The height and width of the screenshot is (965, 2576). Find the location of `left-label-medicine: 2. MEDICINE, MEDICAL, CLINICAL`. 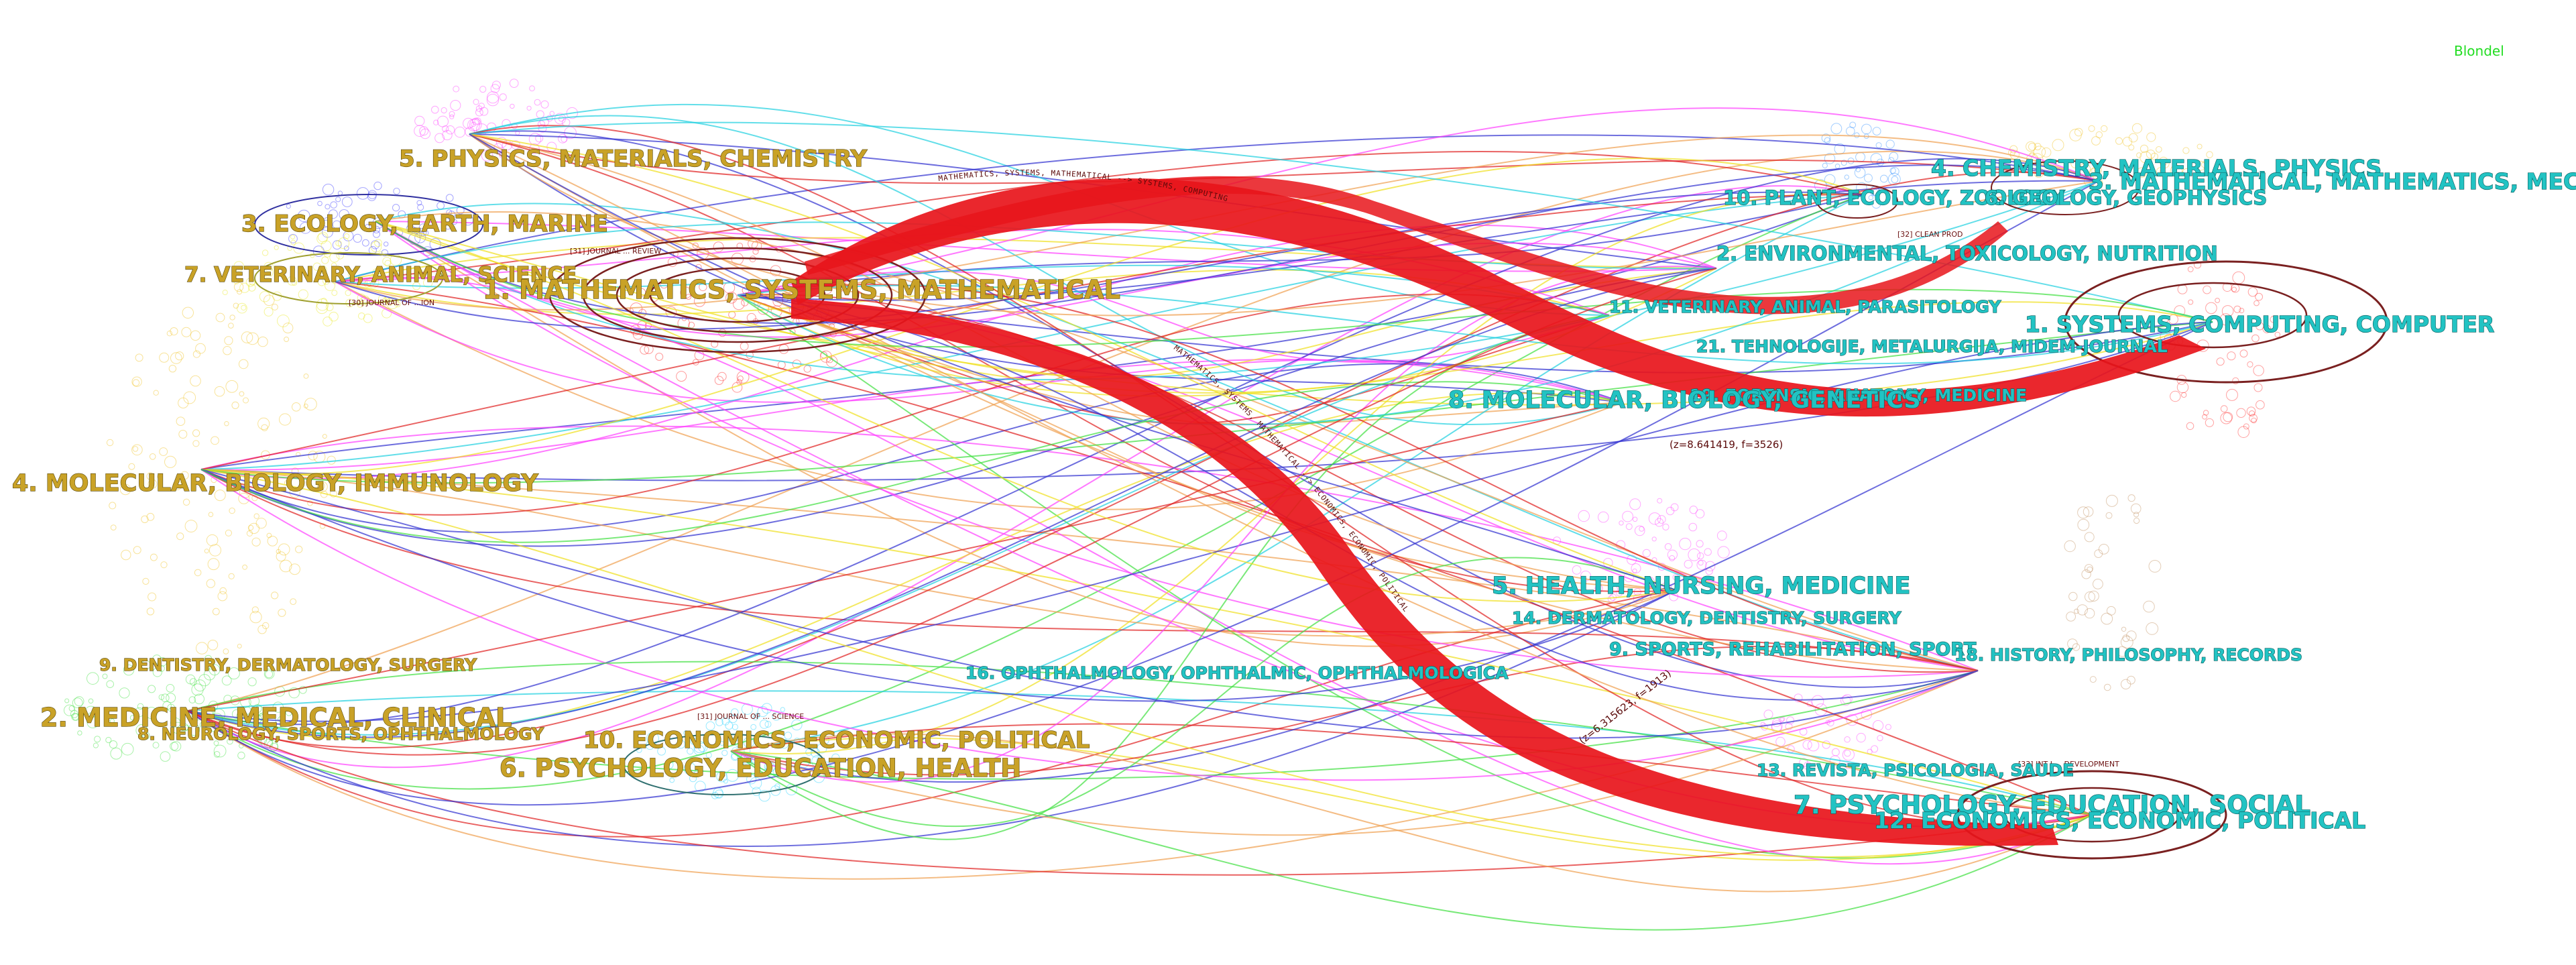

left-label-medicine: 2. MEDICINE, MEDICAL, CLINICAL is located at coordinates (276, 717).